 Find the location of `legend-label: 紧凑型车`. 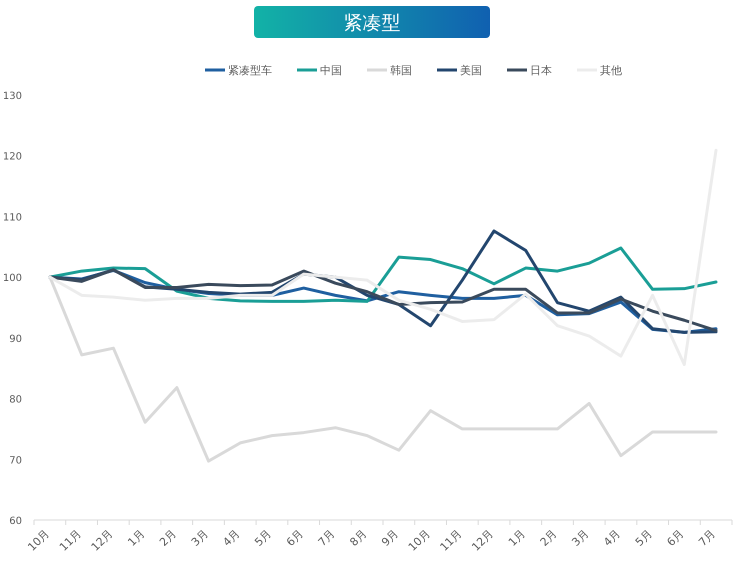

legend-label: 紧凑型车 is located at coordinates (250, 70).